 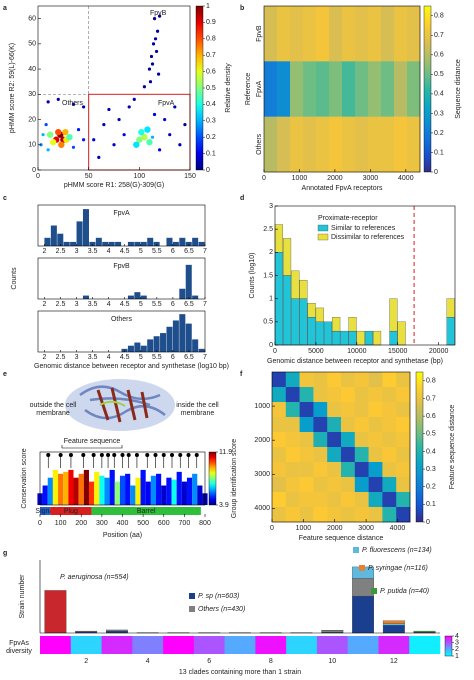 I want to click on domain-label: Barrel, so click(x=146, y=511).